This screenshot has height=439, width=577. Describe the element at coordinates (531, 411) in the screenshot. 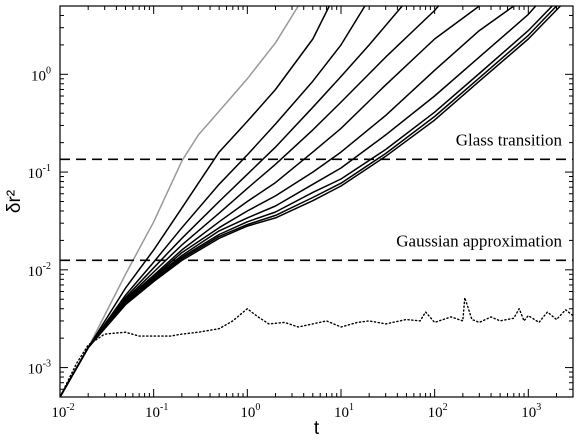

I see `x-tick-label: 10³` at that location.